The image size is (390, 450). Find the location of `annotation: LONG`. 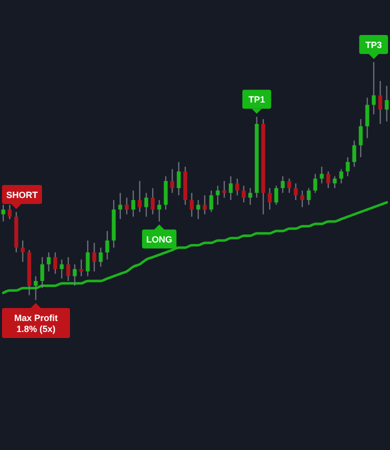

annotation: LONG is located at coordinates (159, 239).